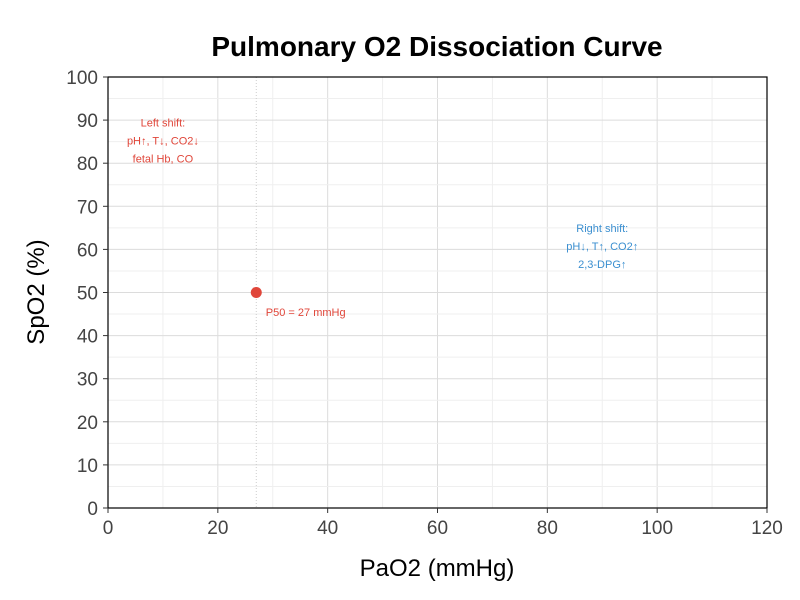 This screenshot has width=800, height=600. What do you see at coordinates (87, 423) in the screenshot?
I see `y-tick-label: 20` at bounding box center [87, 423].